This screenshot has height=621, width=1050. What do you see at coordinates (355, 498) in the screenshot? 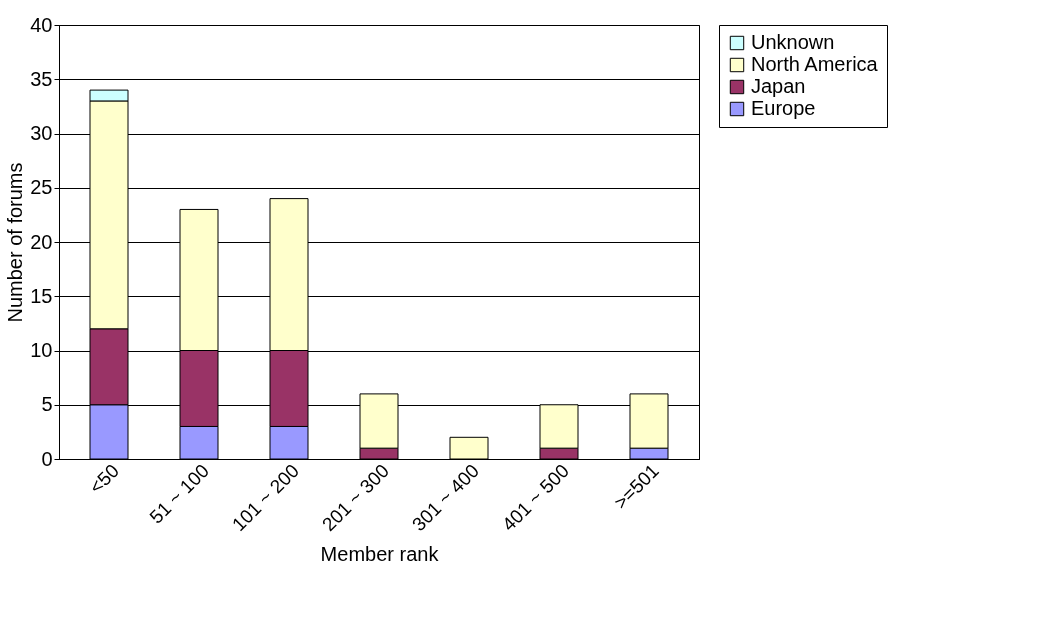
I see `x-tick-label: 201 ~ 300` at bounding box center [355, 498].